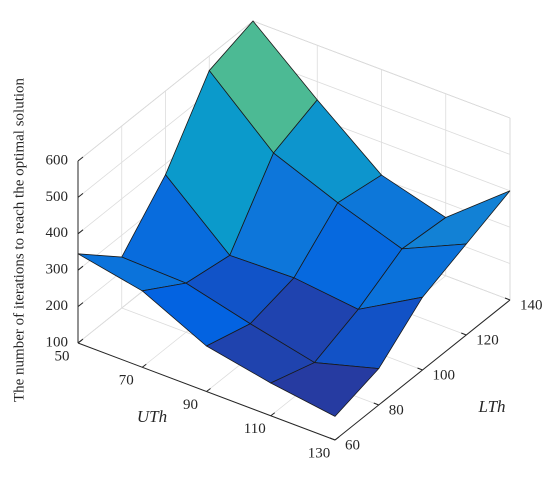 This screenshot has width=550, height=477. I want to click on z-tick-label: 200, so click(57, 306).